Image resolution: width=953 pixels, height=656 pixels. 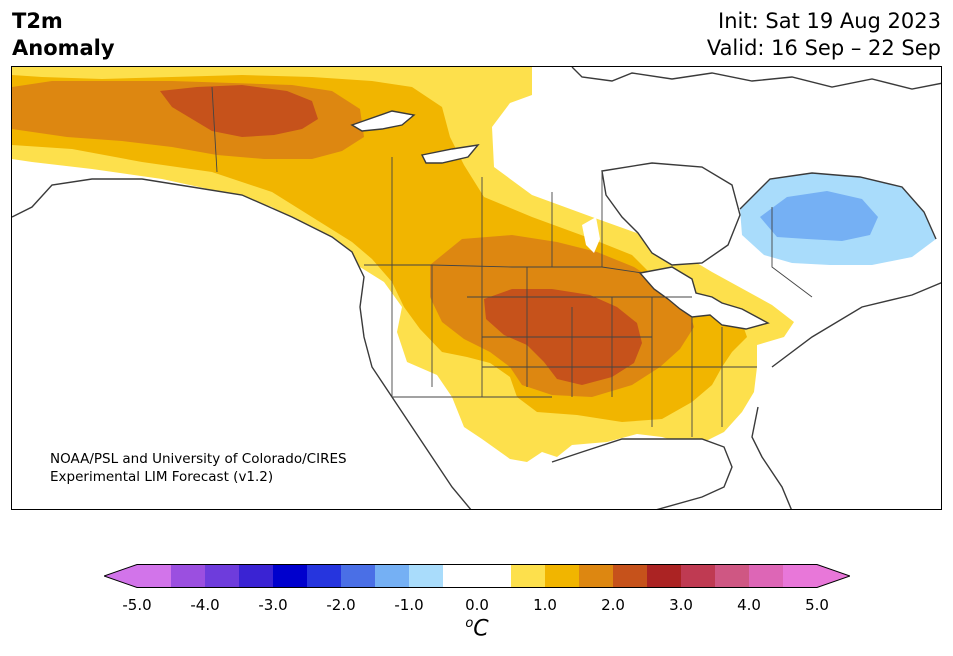 What do you see at coordinates (63, 48) in the screenshot?
I see `quantity-label: Anomaly` at bounding box center [63, 48].